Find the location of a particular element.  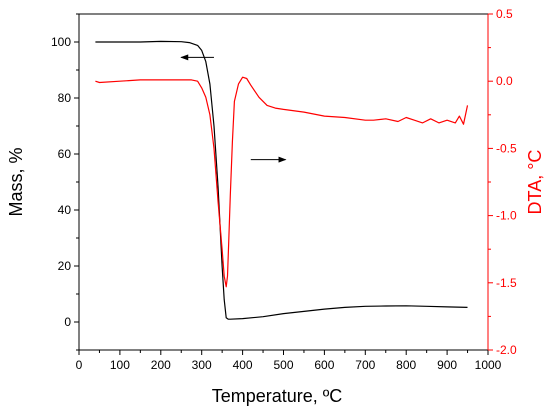

x-tick-label: 100 is located at coordinates (120, 365).